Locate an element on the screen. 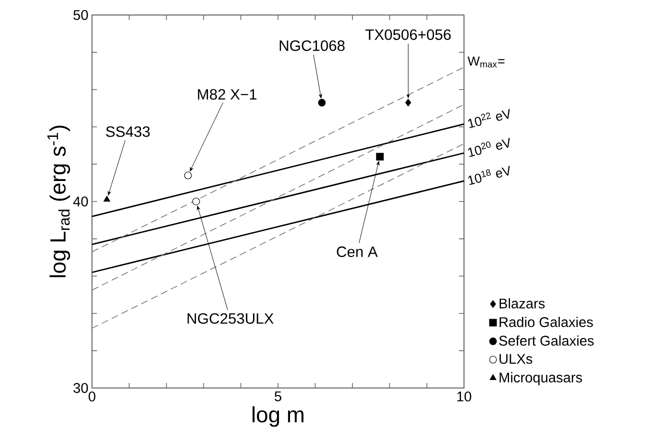 The width and height of the screenshot is (665, 443). text: 10$^{20}$ eV is located at coordinates (489, 148).